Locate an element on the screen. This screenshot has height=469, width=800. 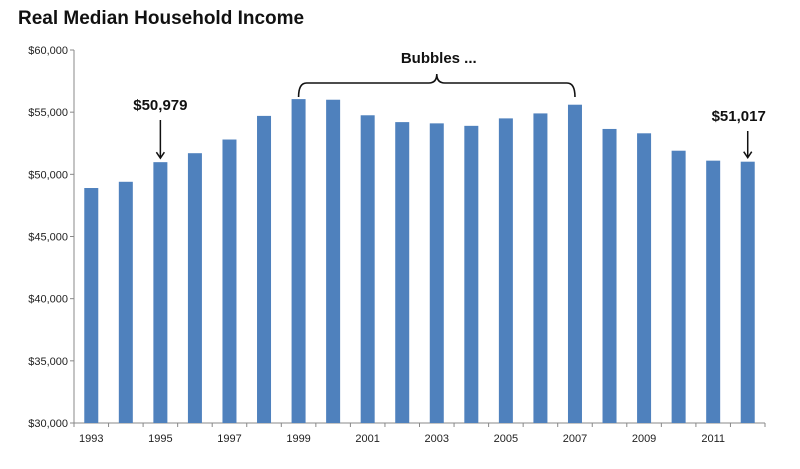
x-tick-label: 1997 is located at coordinates (229, 439).